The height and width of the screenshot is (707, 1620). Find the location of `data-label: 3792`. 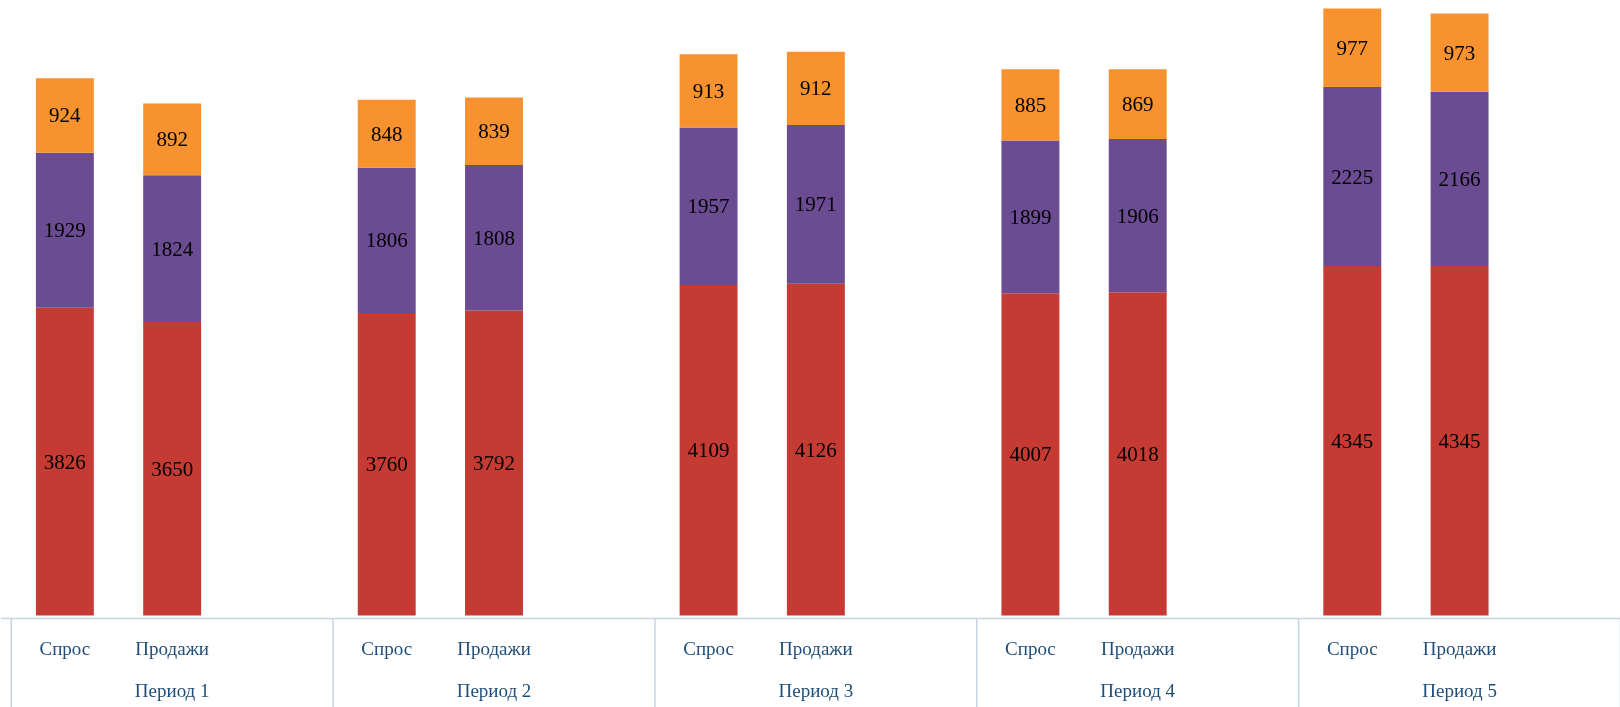

data-label: 3792 is located at coordinates (494, 463).